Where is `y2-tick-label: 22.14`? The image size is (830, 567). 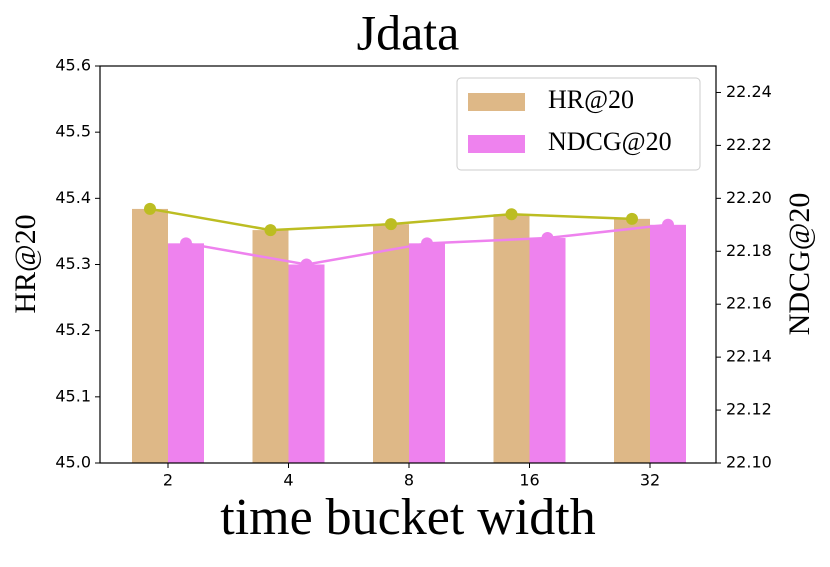 y2-tick-label: 22.14 is located at coordinates (749, 356).